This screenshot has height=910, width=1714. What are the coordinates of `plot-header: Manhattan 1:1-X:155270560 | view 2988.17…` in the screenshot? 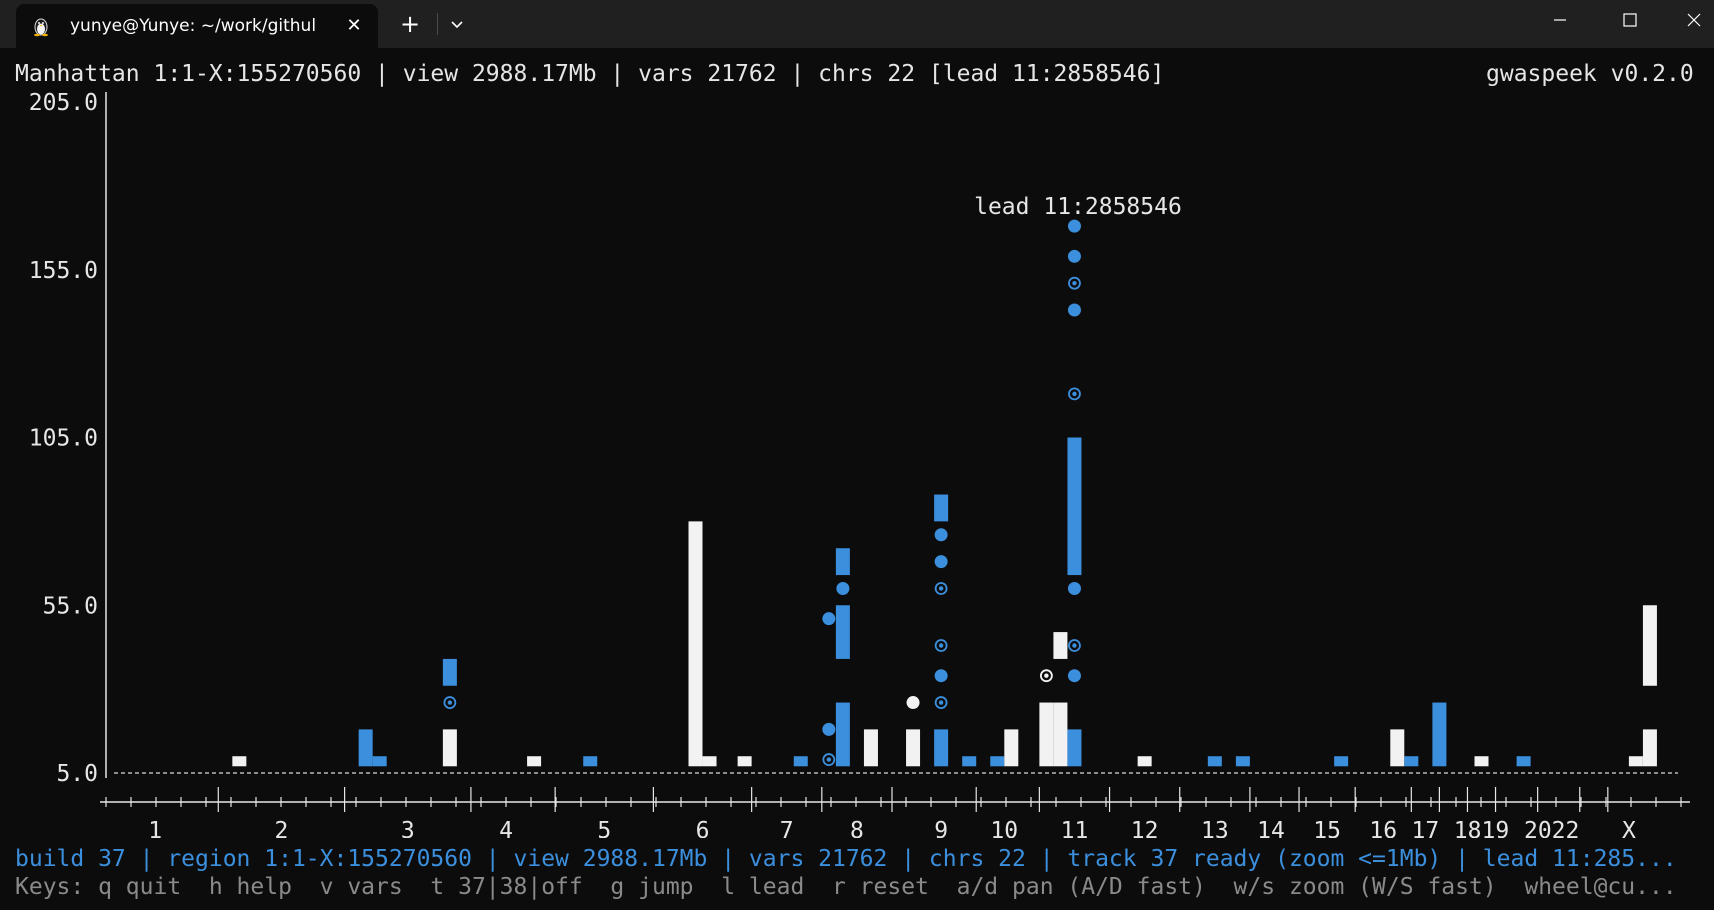 It's located at (590, 74).